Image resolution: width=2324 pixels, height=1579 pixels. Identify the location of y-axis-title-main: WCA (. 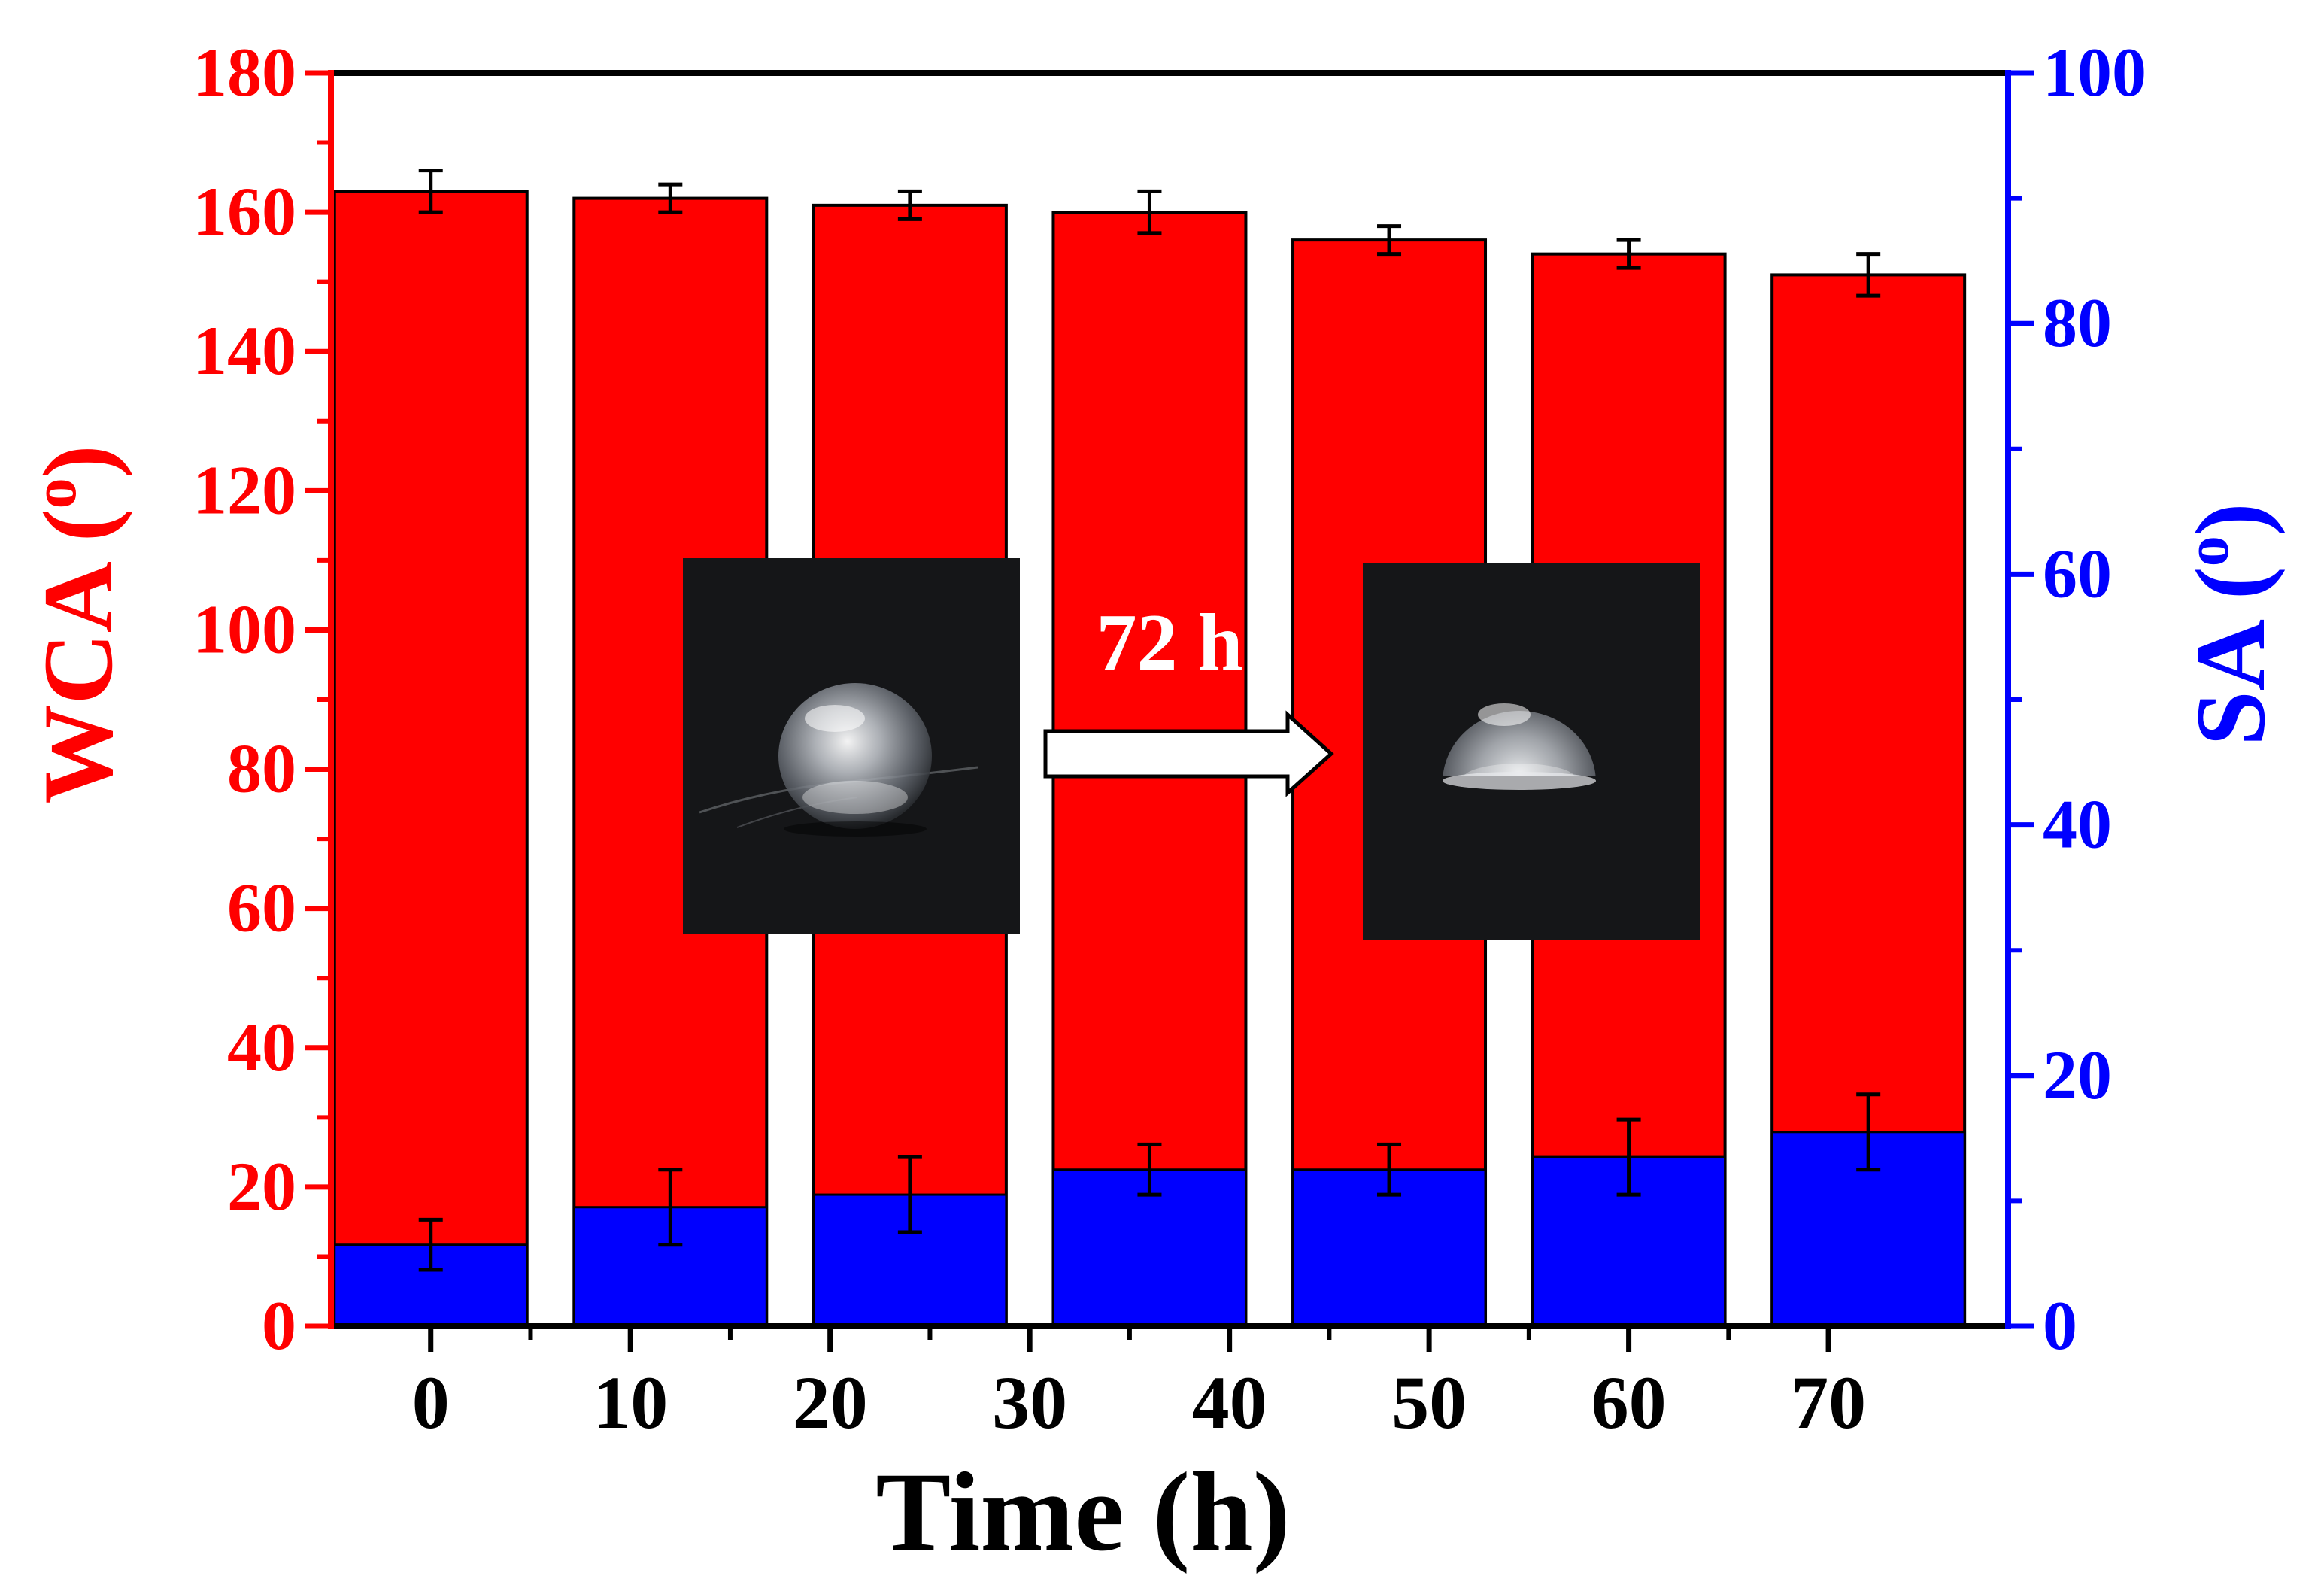
(78, 656).